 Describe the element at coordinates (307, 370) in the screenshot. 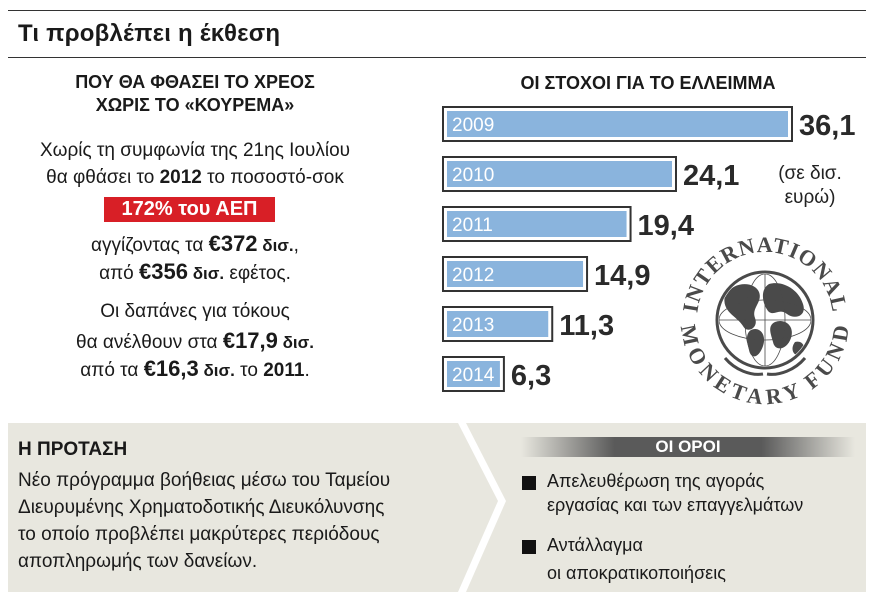

I see `debt-line7-post: .` at that location.